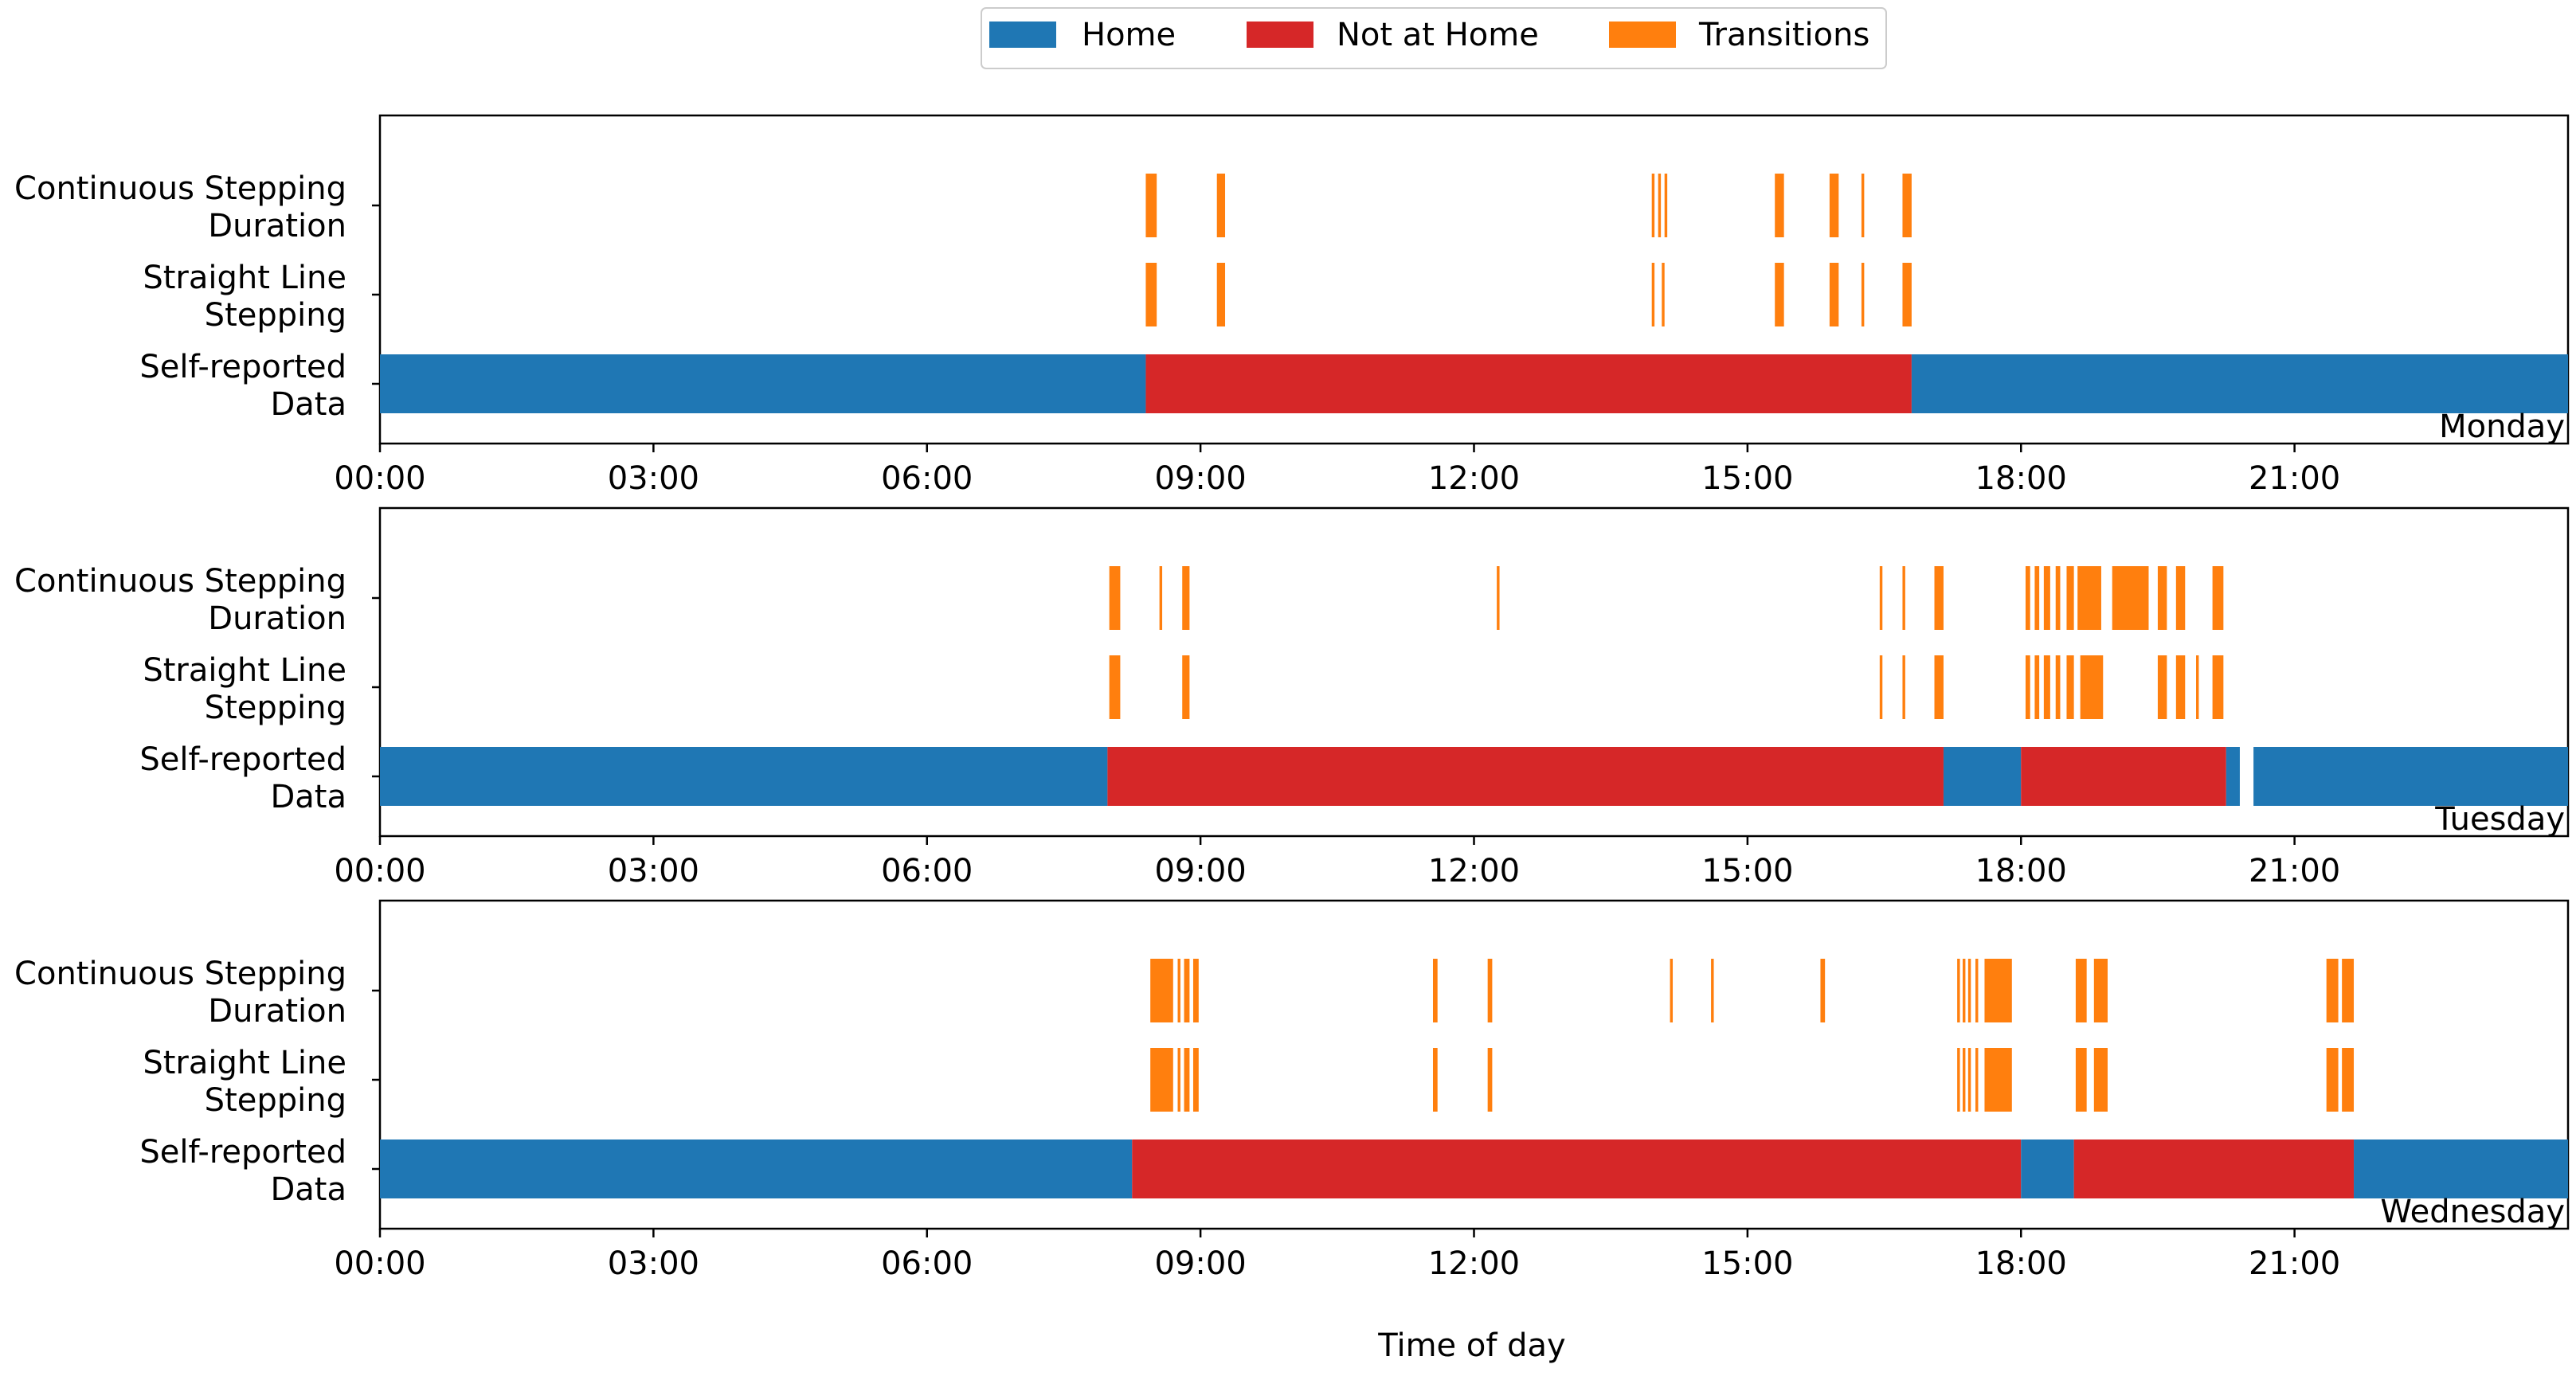  What do you see at coordinates (1747, 1263) in the screenshot?
I see `x-tick-label: 15:00` at bounding box center [1747, 1263].